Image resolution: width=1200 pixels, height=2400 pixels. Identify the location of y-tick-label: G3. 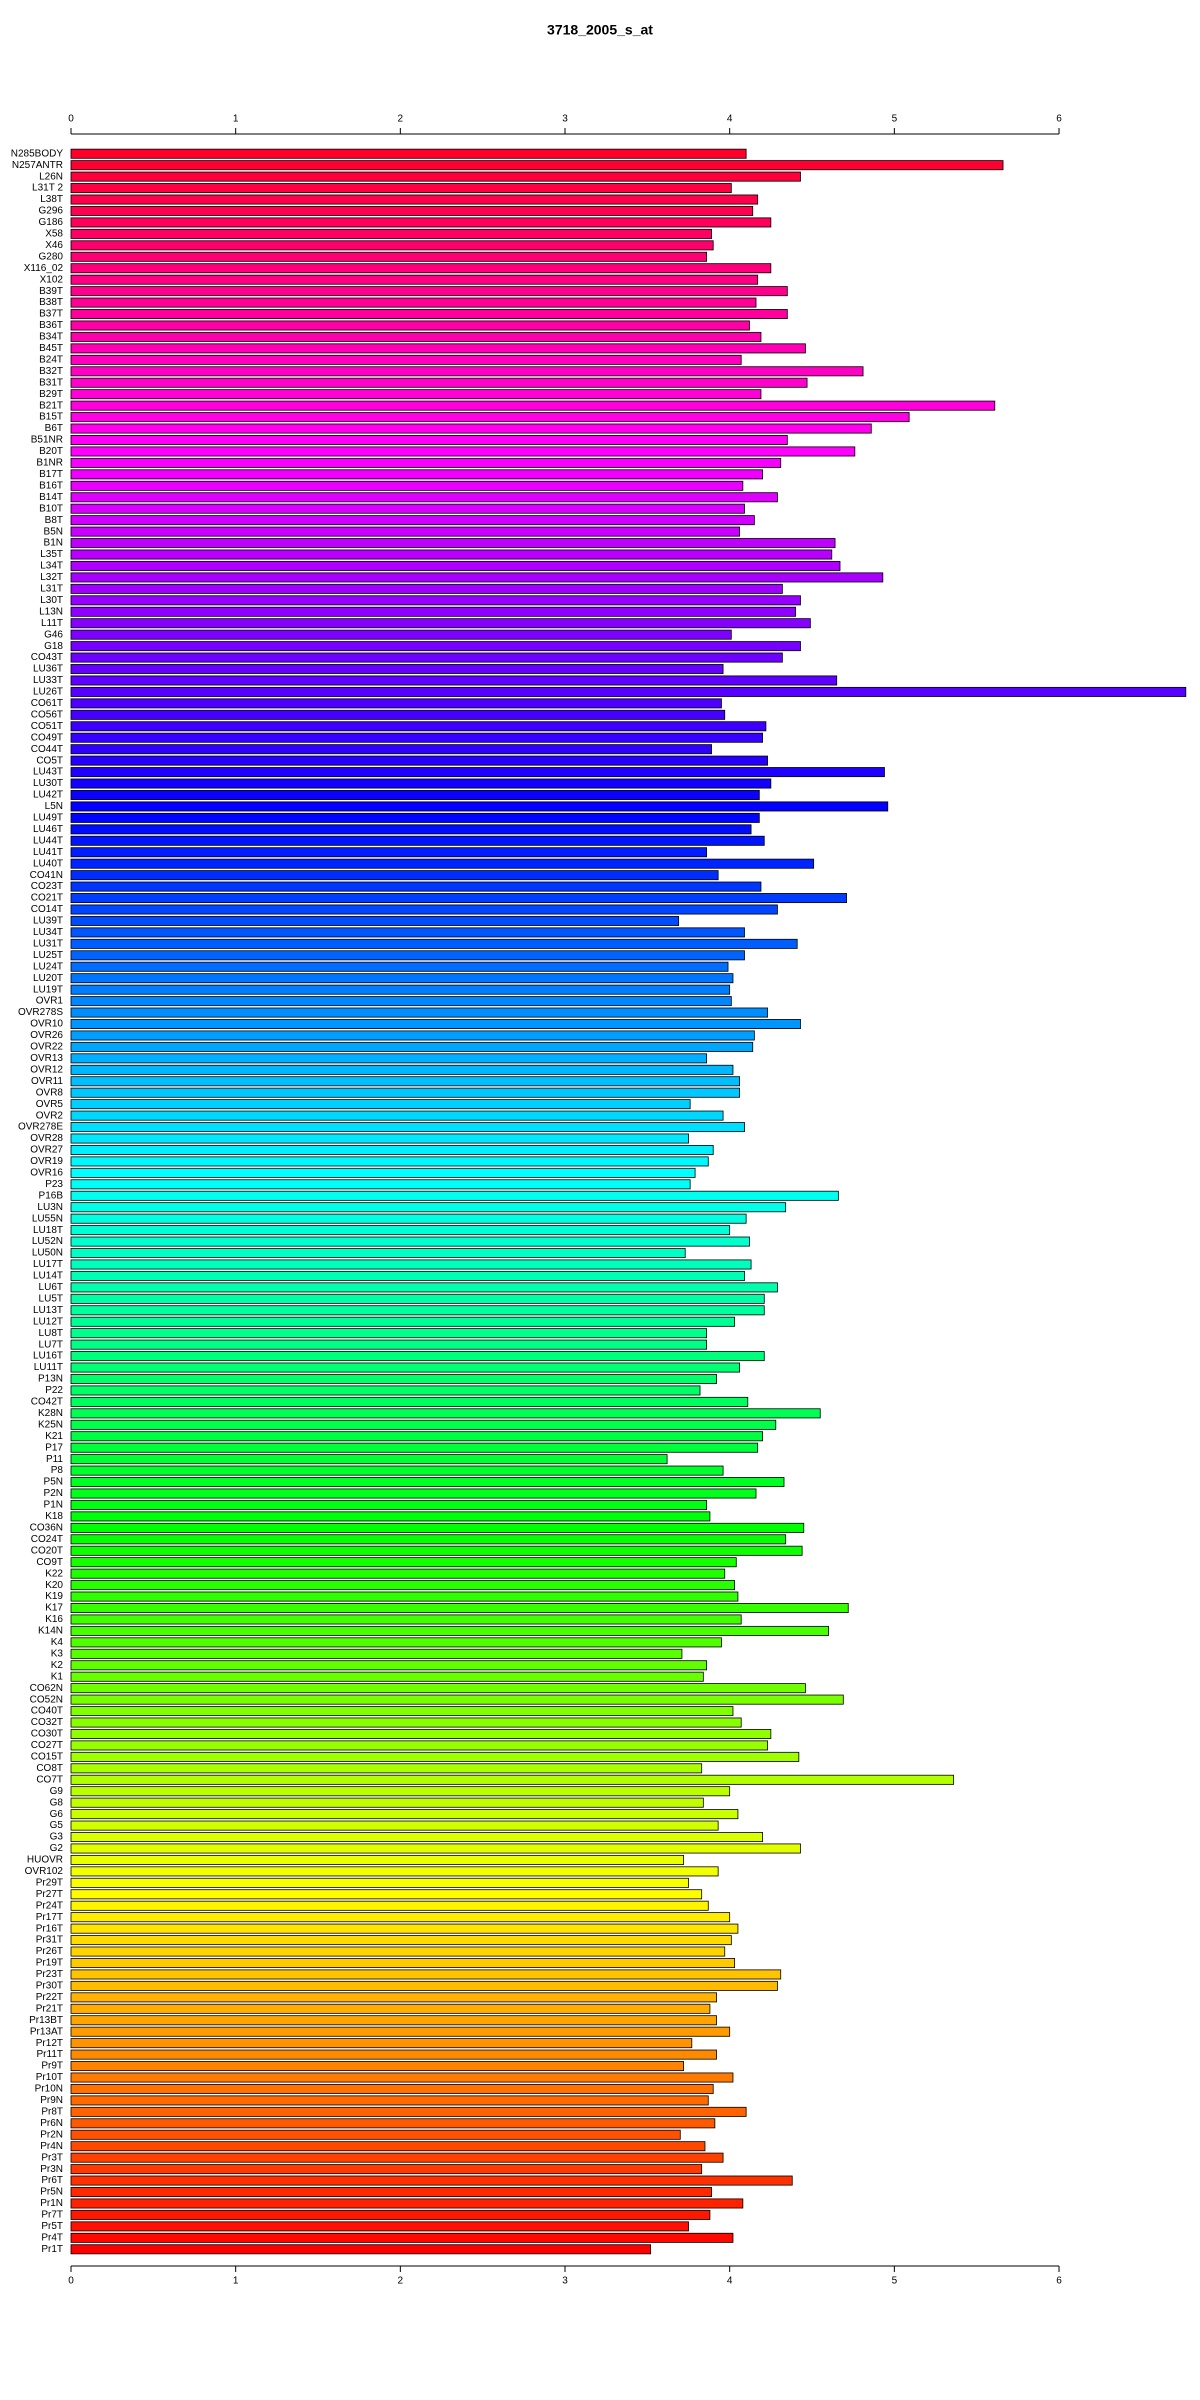
(57, 1837).